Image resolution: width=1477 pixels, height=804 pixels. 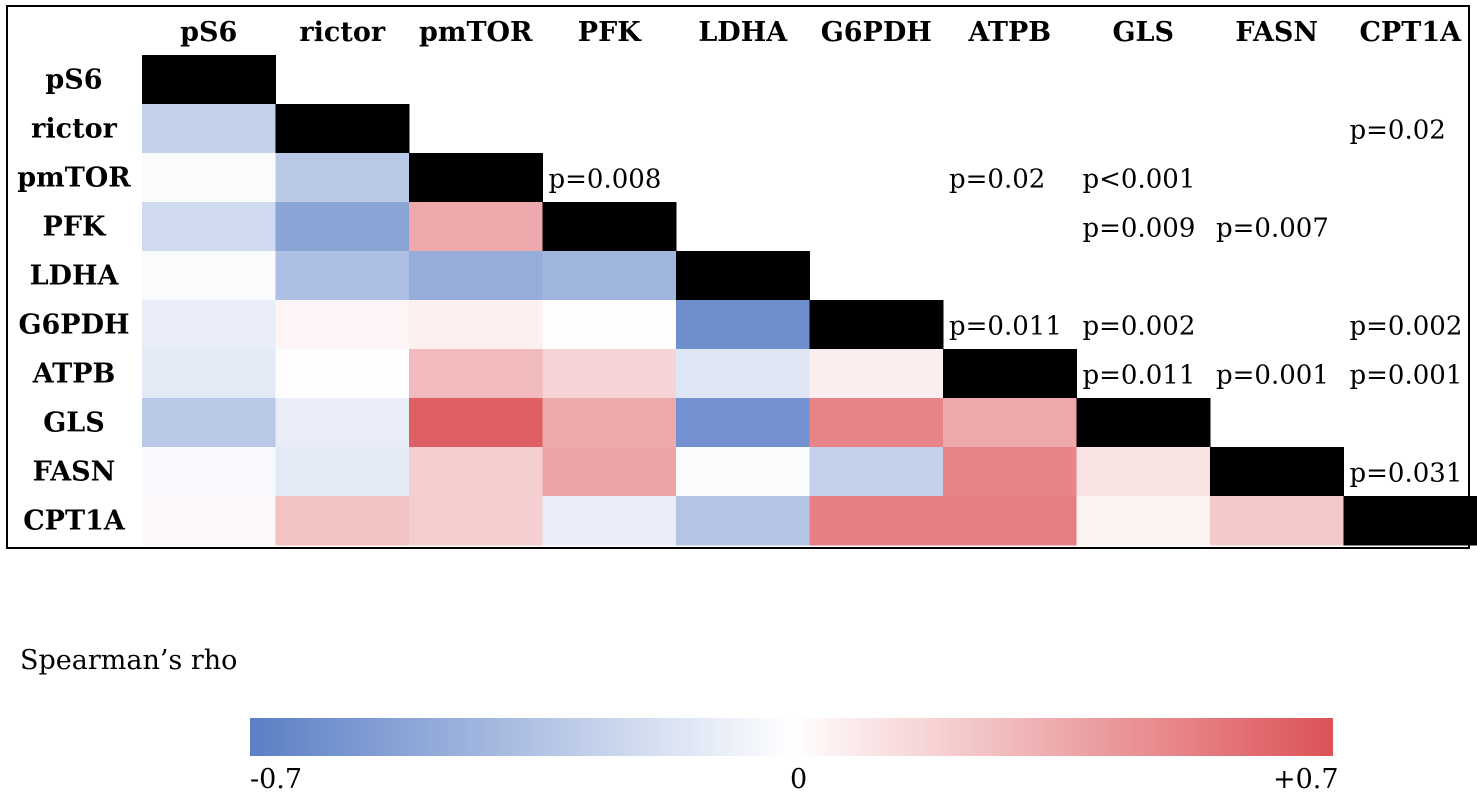 I want to click on column-label: LDHA, so click(x=743, y=32).